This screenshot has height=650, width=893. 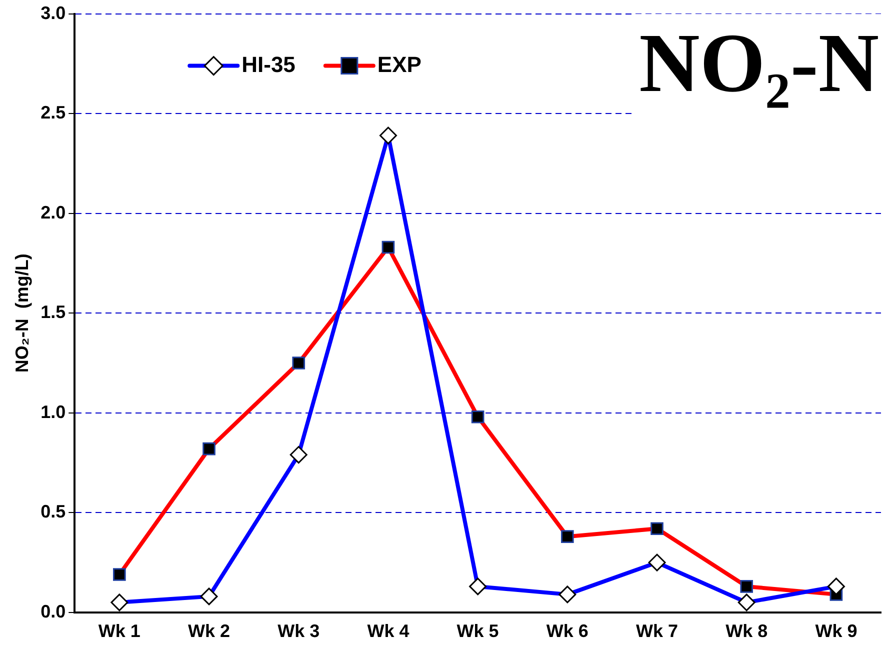 What do you see at coordinates (53, 611) in the screenshot?
I see `y-tick-label: 0.0` at bounding box center [53, 611].